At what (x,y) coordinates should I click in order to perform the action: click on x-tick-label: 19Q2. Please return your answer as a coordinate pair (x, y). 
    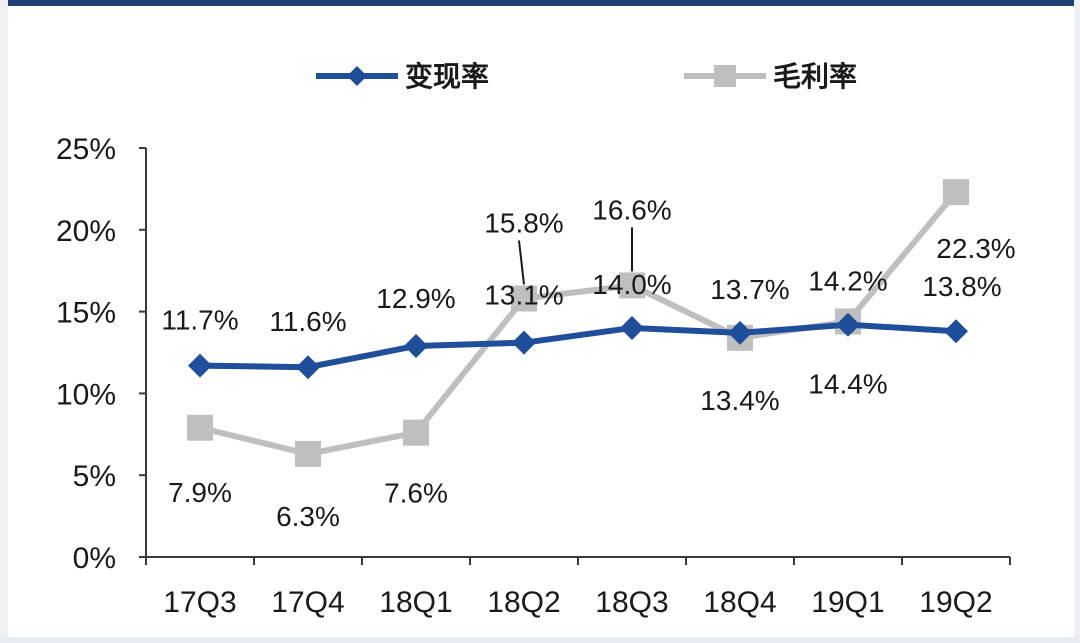
    Looking at the image, I should click on (955, 602).